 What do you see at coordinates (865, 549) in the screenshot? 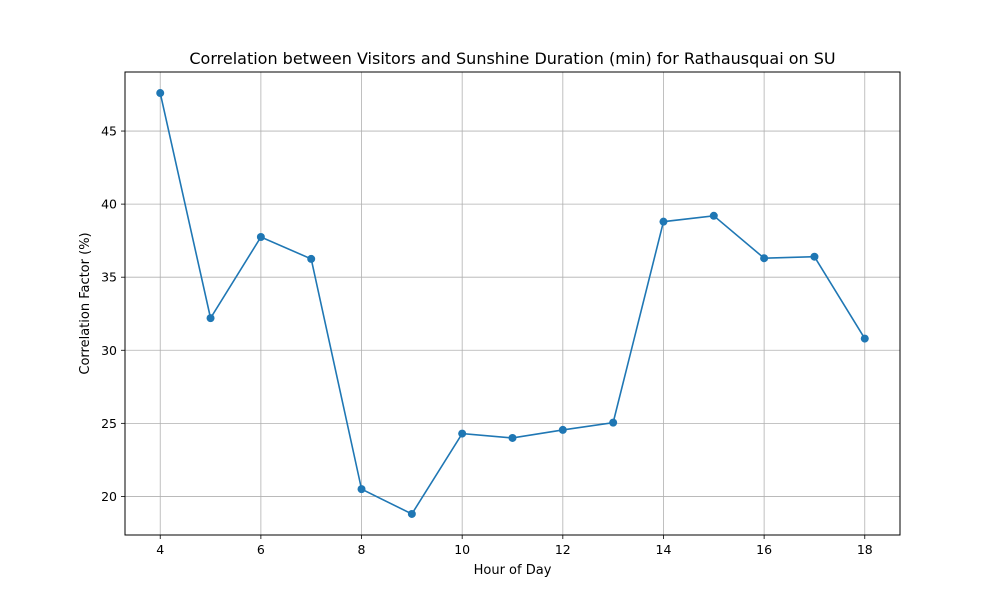
I see `x-tick-label: 18` at bounding box center [865, 549].